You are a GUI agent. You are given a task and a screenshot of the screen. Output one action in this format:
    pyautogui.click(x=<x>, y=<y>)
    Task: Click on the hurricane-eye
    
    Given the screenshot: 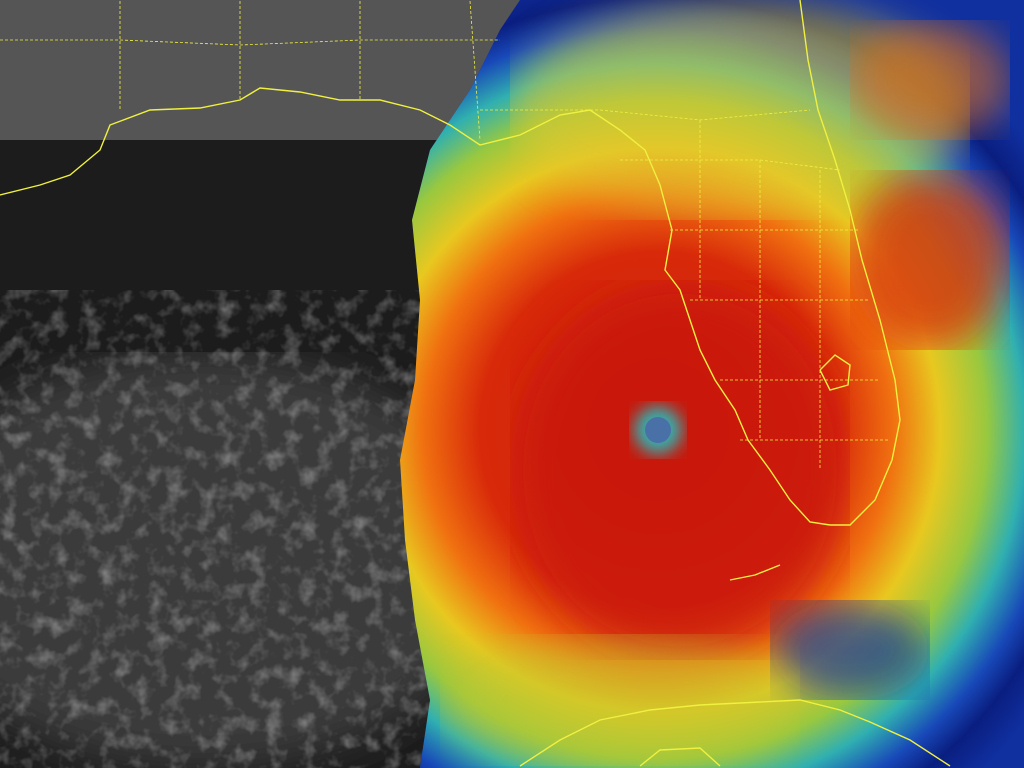 What is the action you would take?
    pyautogui.click(x=658, y=430)
    